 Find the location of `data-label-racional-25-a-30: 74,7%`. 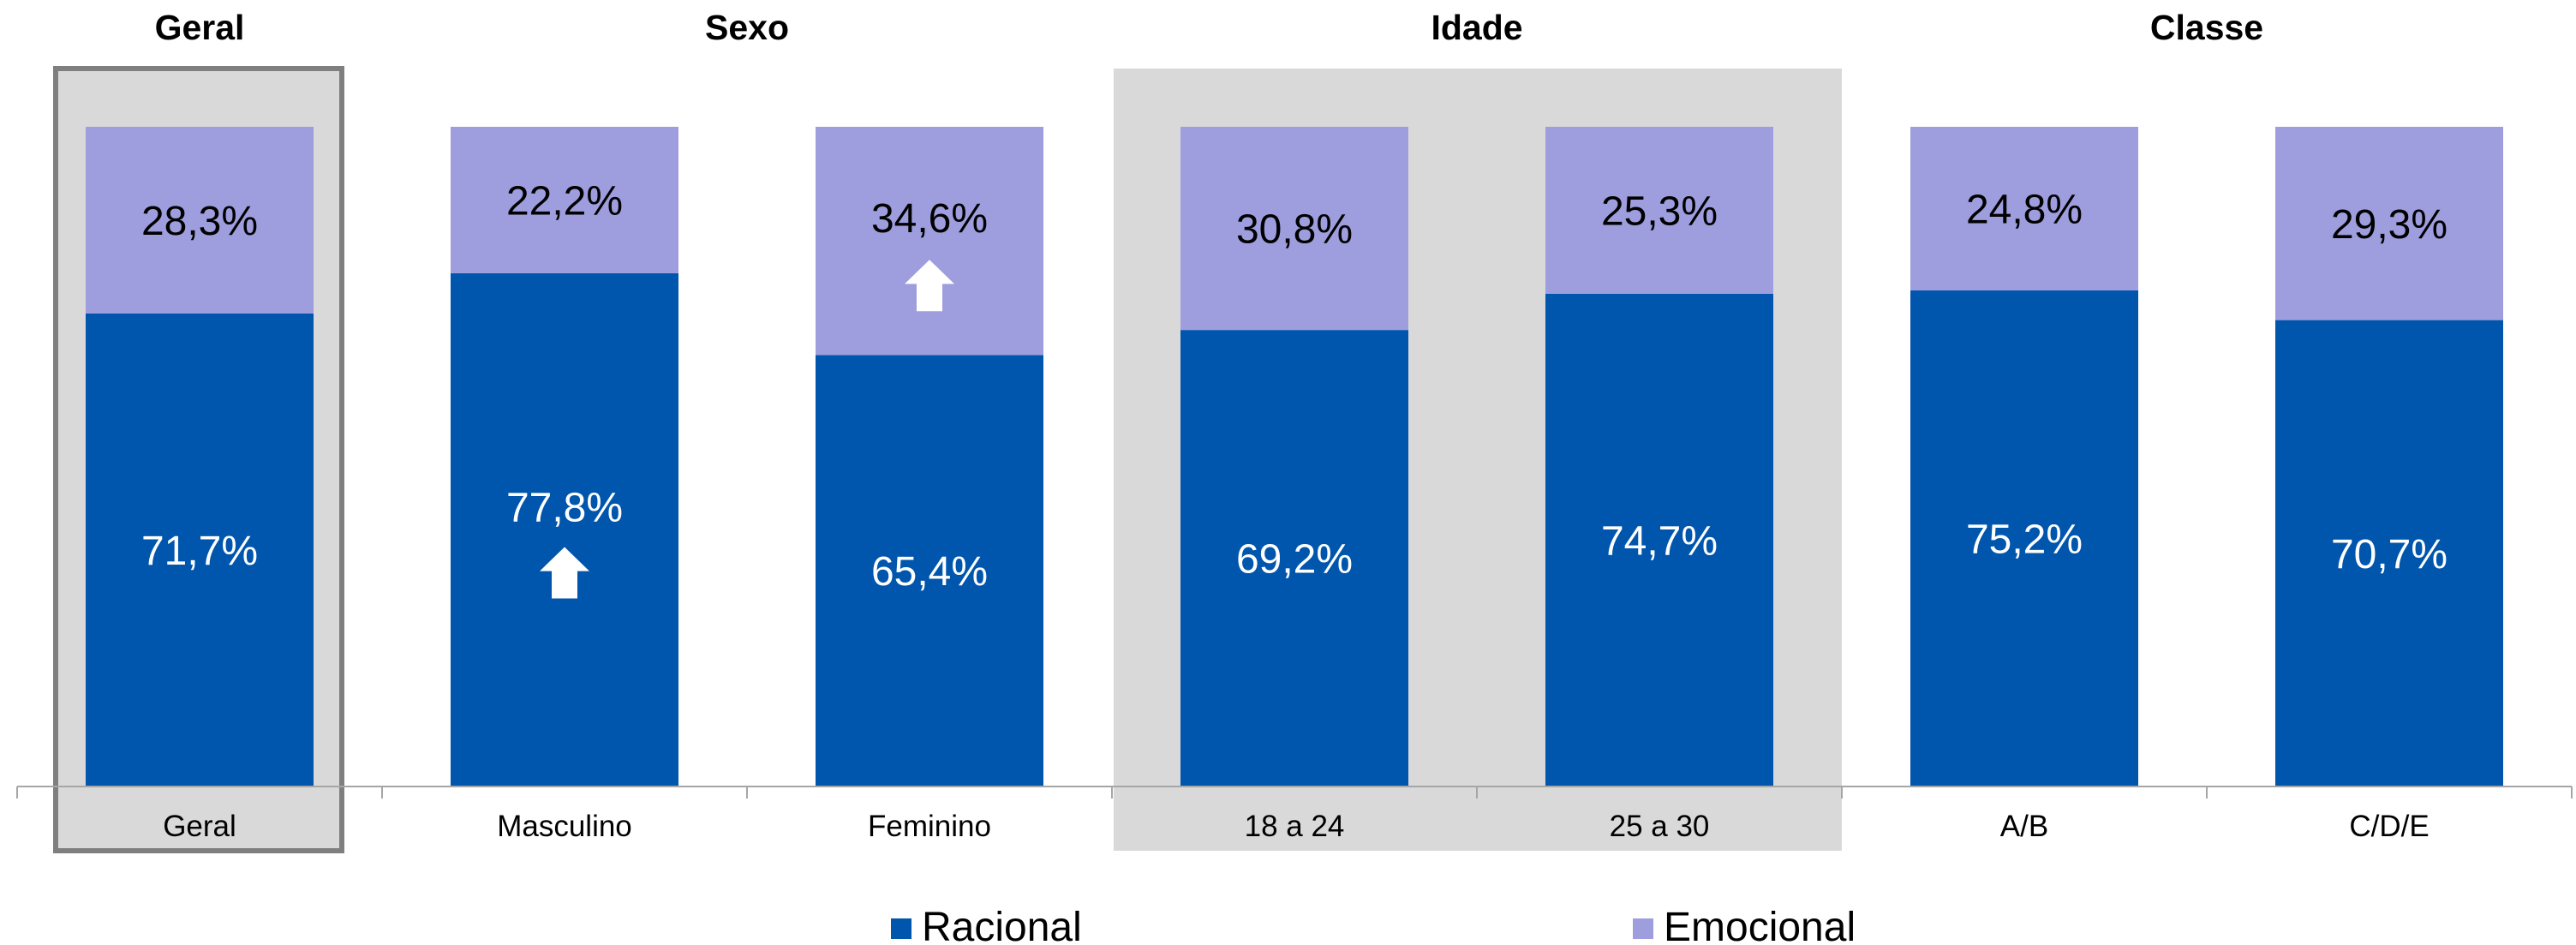

data-label-racional-25-a-30: 74,7% is located at coordinates (1660, 541).